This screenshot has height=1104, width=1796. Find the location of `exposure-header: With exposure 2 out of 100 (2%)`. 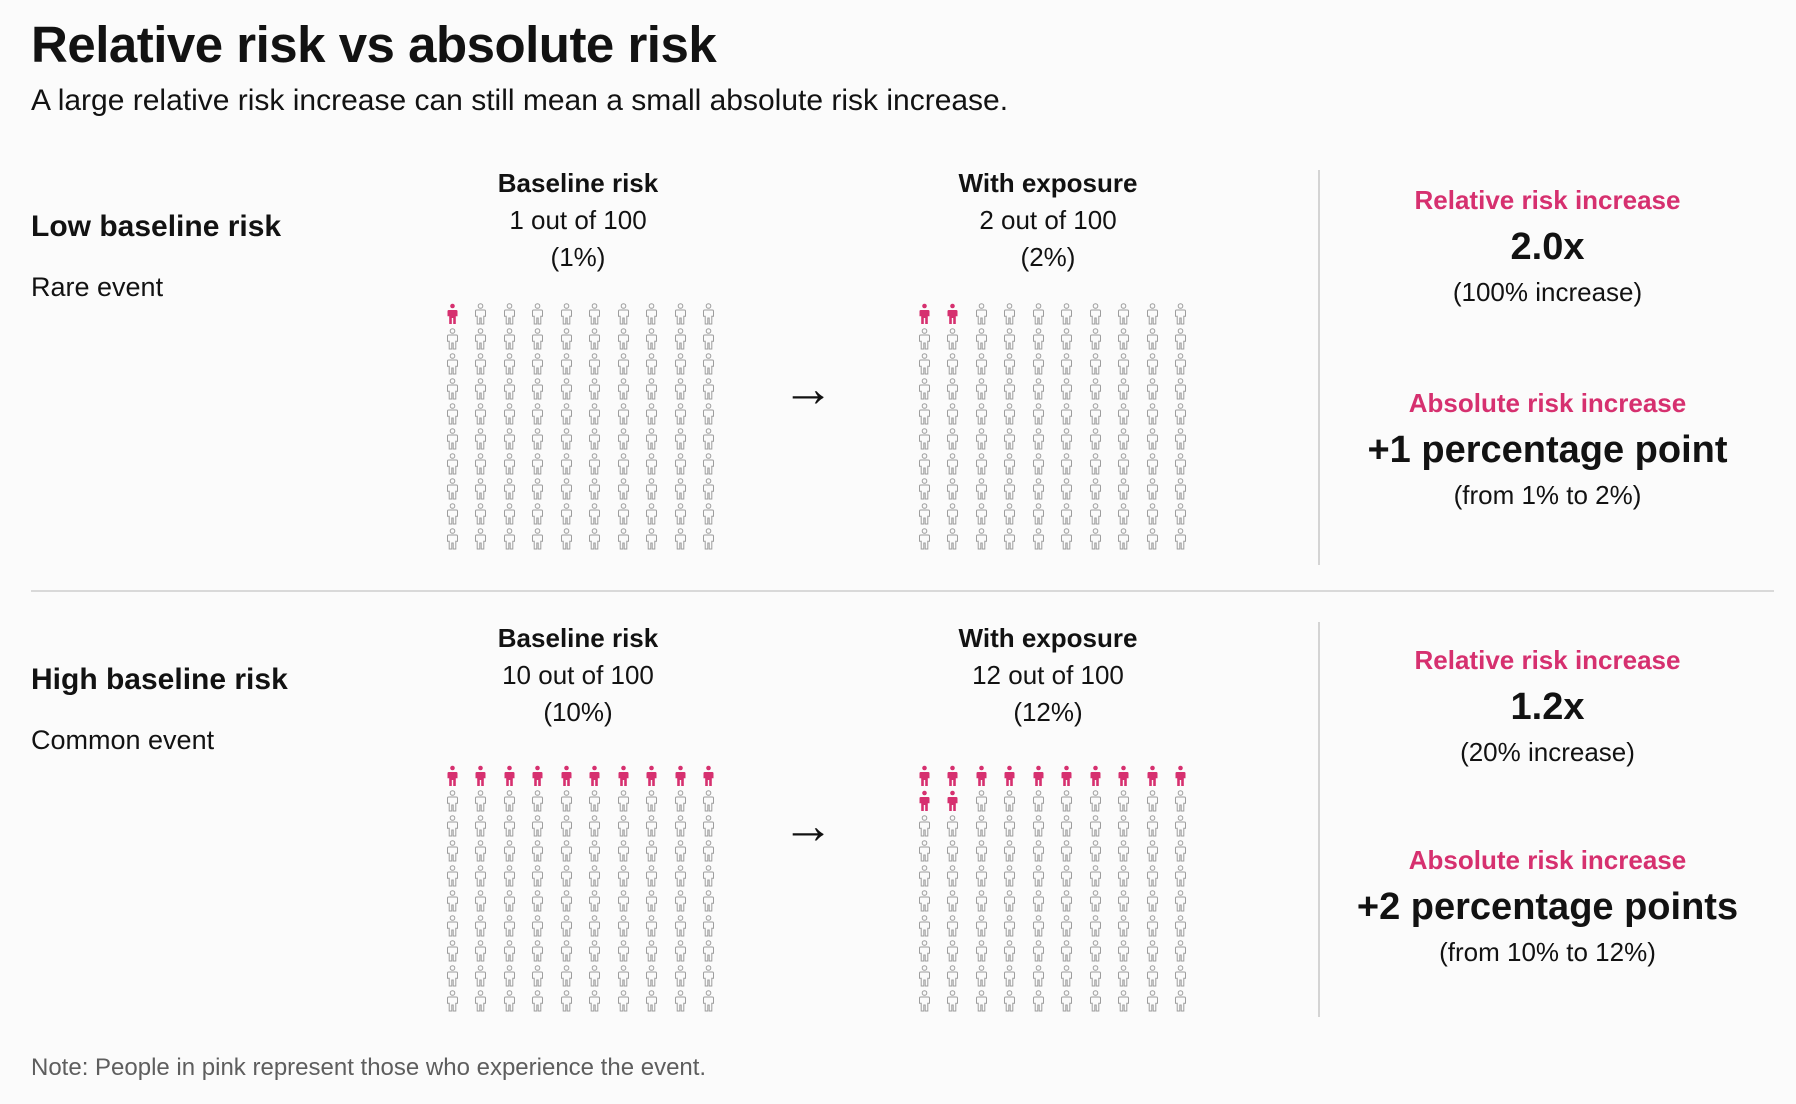

exposure-header: With exposure 2 out of 100 (2%) is located at coordinates (1048, 220).